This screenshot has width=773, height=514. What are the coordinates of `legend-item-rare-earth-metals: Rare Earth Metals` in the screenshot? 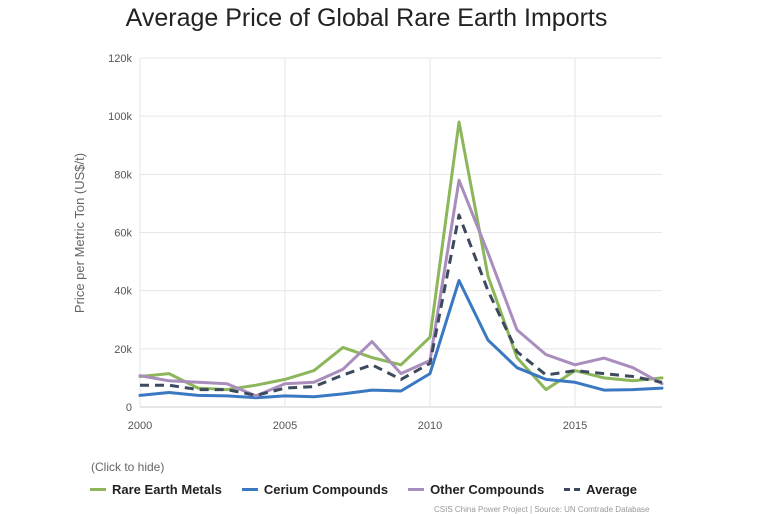 It's located at (156, 489).